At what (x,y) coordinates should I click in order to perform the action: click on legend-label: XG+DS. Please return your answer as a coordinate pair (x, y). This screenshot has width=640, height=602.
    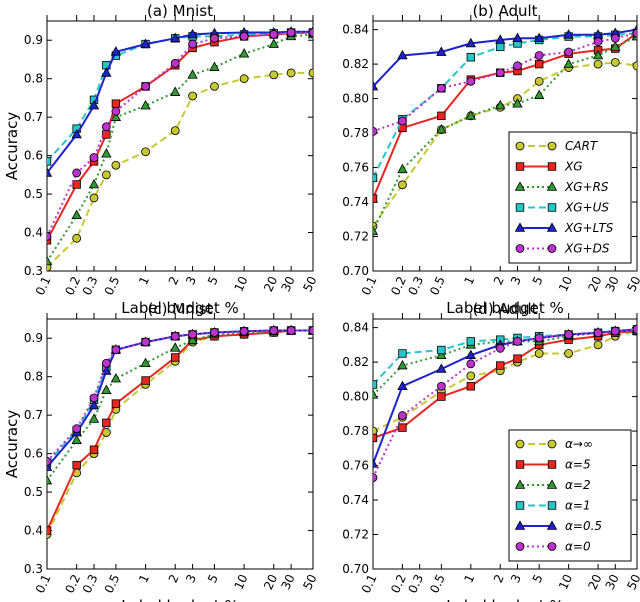
    Looking at the image, I should click on (587, 249).